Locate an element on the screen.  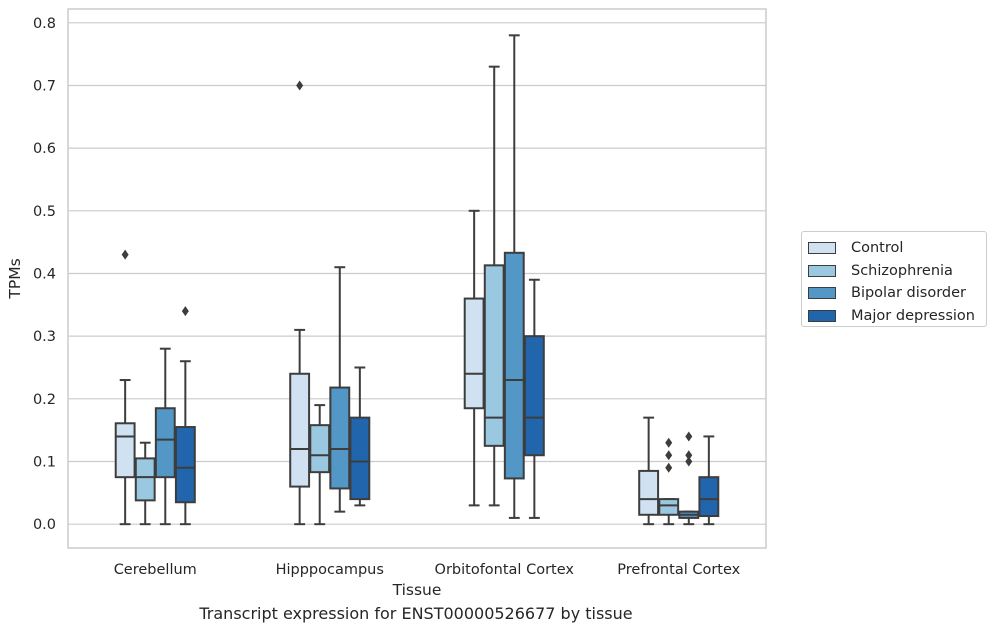
x-tick-label: Prefrontal Cortex is located at coordinates (678, 570).